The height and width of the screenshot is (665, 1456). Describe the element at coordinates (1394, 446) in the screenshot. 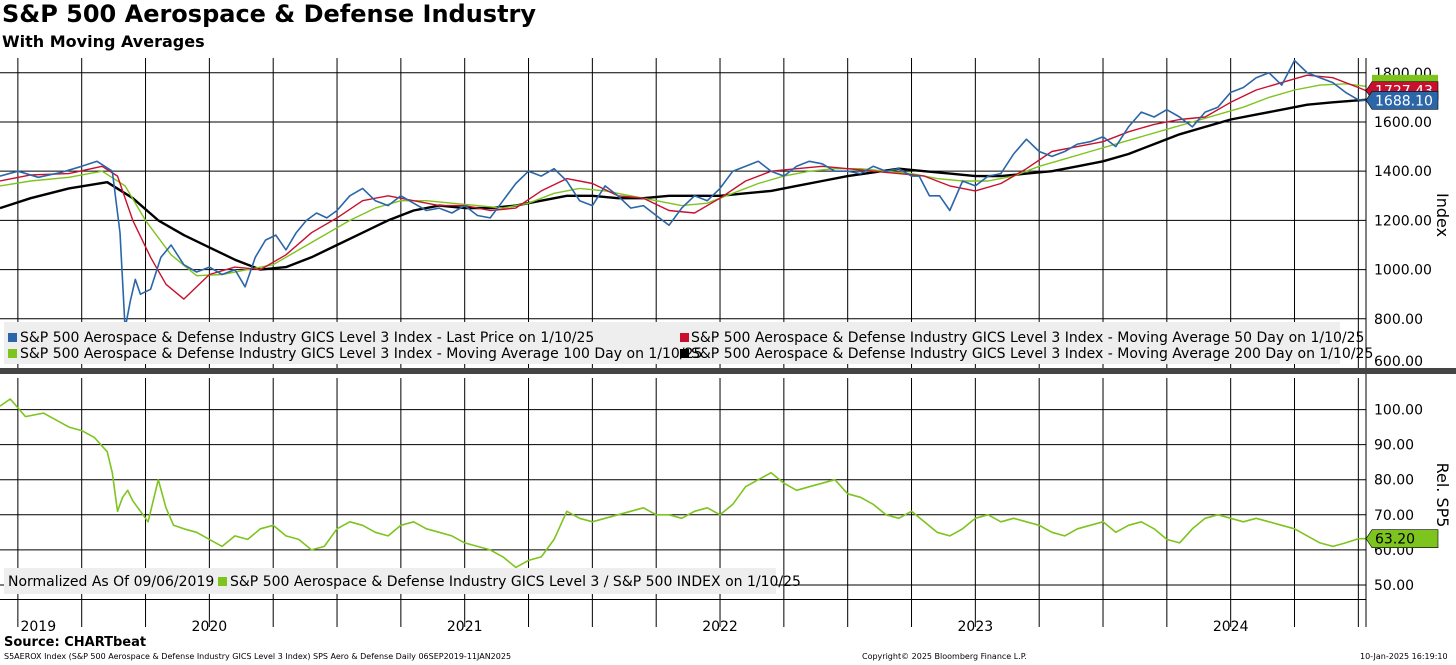

I see `bottom-ytick-label-4: 90.00` at that location.